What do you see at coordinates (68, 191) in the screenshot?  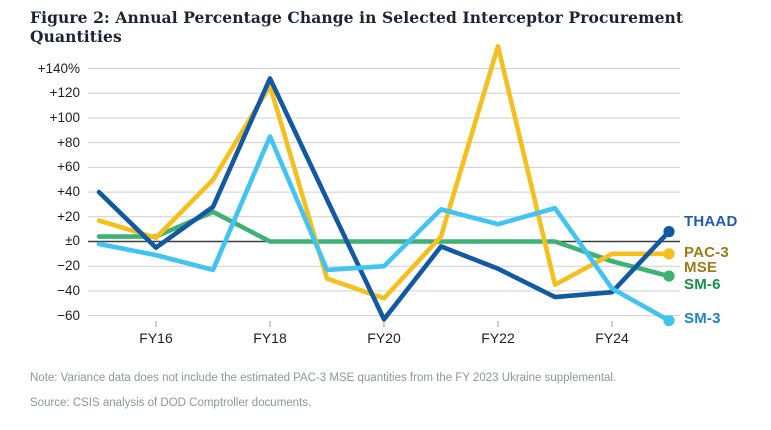 I see `y-axis-label: +40` at bounding box center [68, 191].